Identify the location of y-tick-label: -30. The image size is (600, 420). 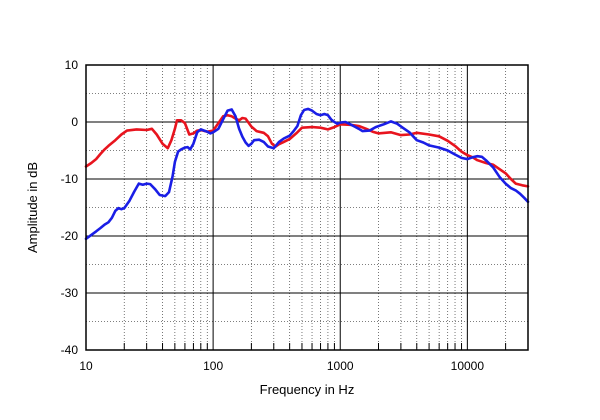
(70, 293).